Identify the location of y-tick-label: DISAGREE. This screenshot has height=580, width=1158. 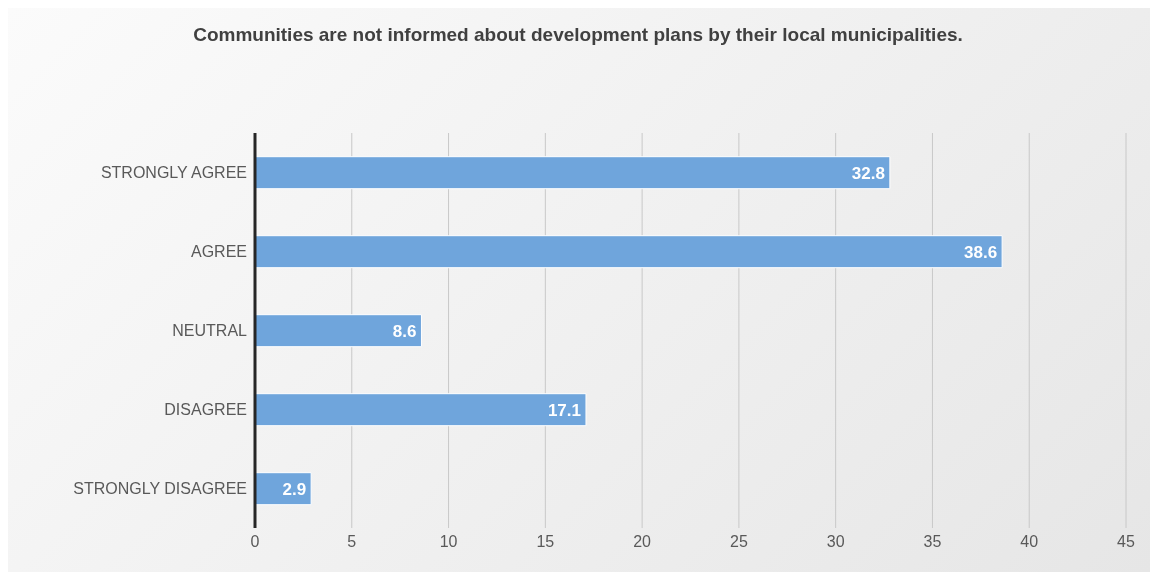
(205, 410).